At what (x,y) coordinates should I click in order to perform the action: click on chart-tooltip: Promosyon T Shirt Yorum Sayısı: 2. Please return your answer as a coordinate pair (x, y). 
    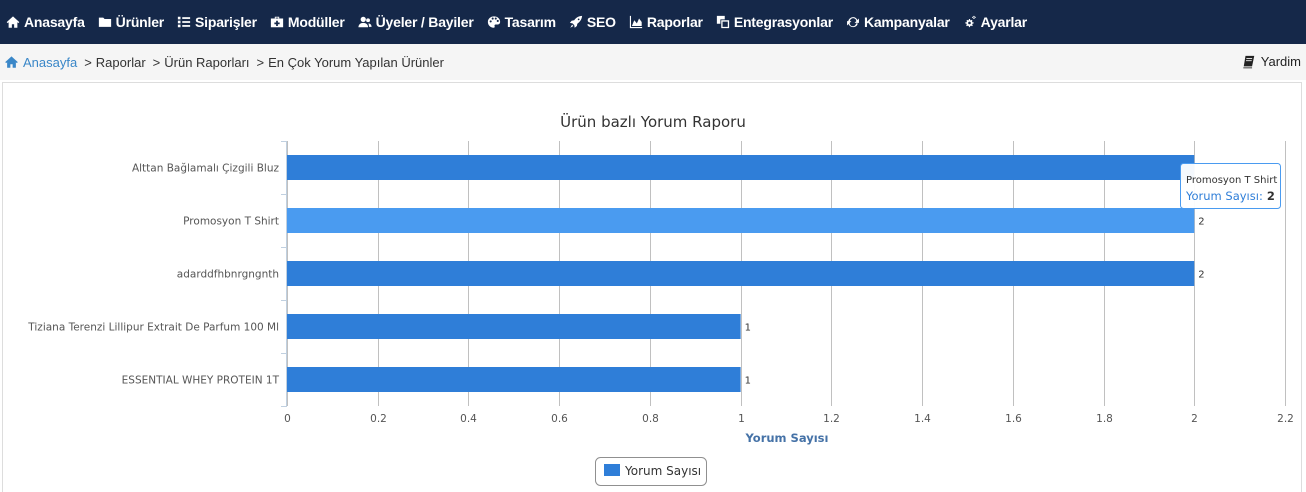
    Looking at the image, I should click on (1230, 186).